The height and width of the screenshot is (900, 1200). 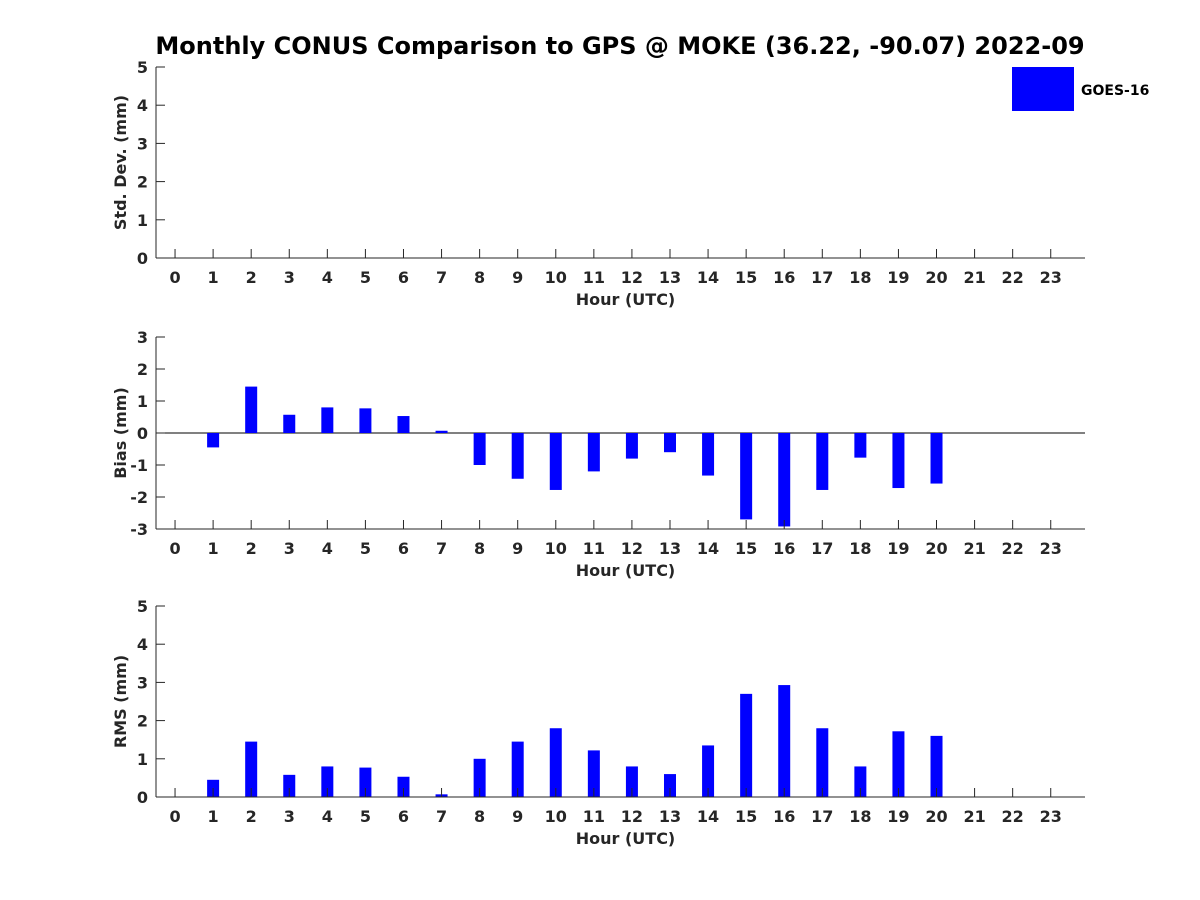 I want to click on x-tick-label: 23, so click(x=1051, y=816).